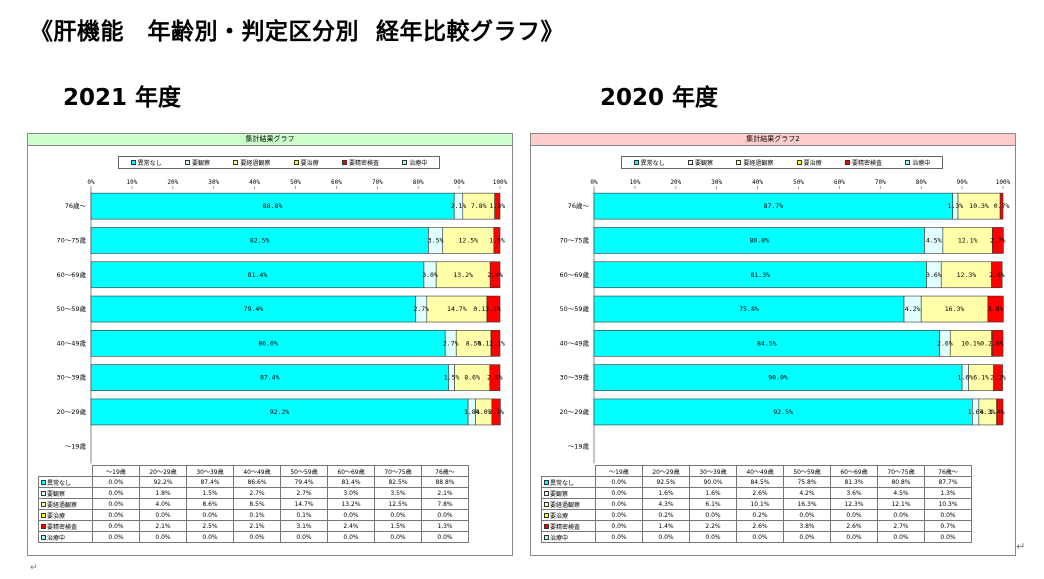 This screenshot has height=579, width=1044. Describe the element at coordinates (253, 537) in the screenshot. I see `table-row: 治療中 0.0% 0.0% 0.0% 0.0% 0.0% 0.0% 0.0% 0.0%` at that location.